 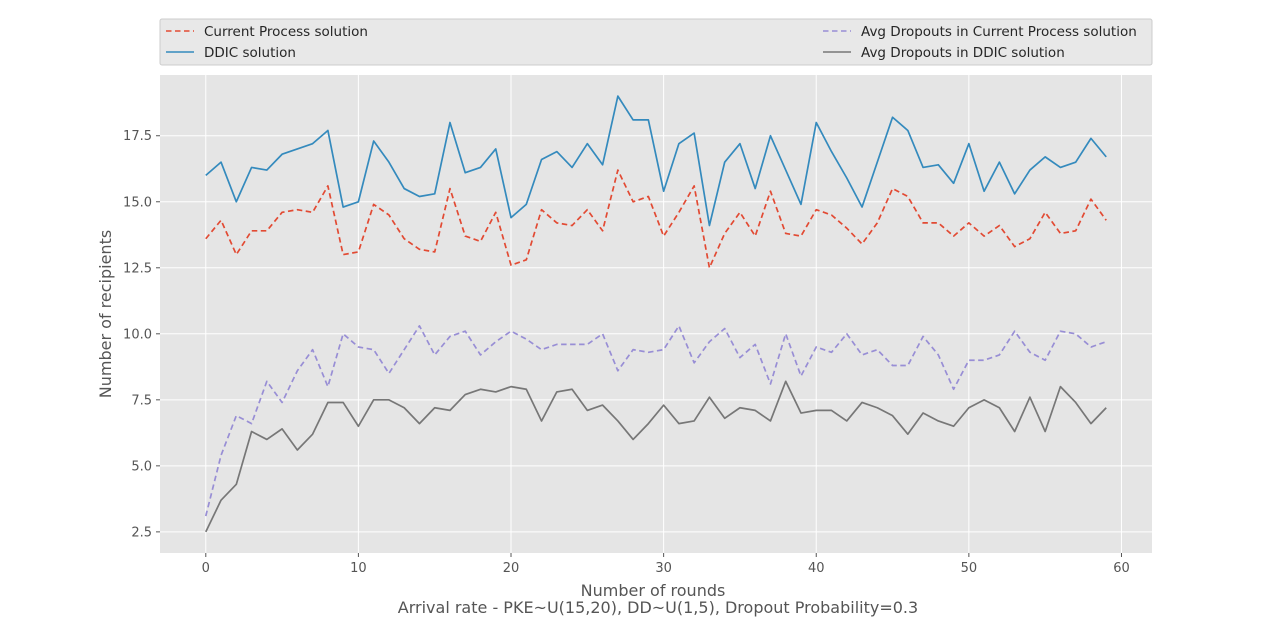 I want to click on series-line-current-process, so click(x=656, y=219).